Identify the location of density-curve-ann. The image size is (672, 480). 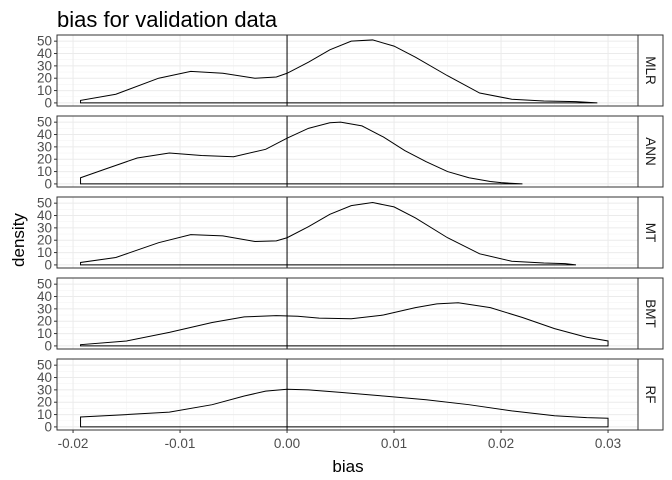
(301, 153).